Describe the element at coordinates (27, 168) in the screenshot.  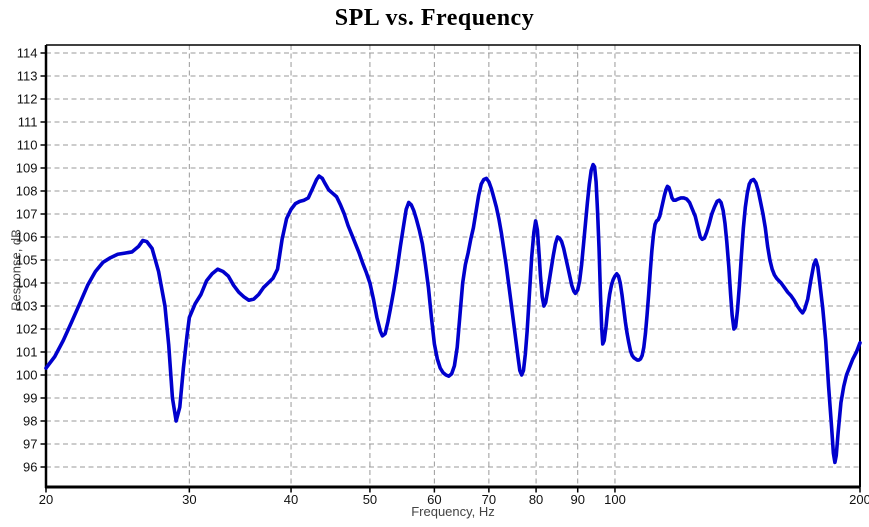
I see `y-tick-label: 109` at that location.